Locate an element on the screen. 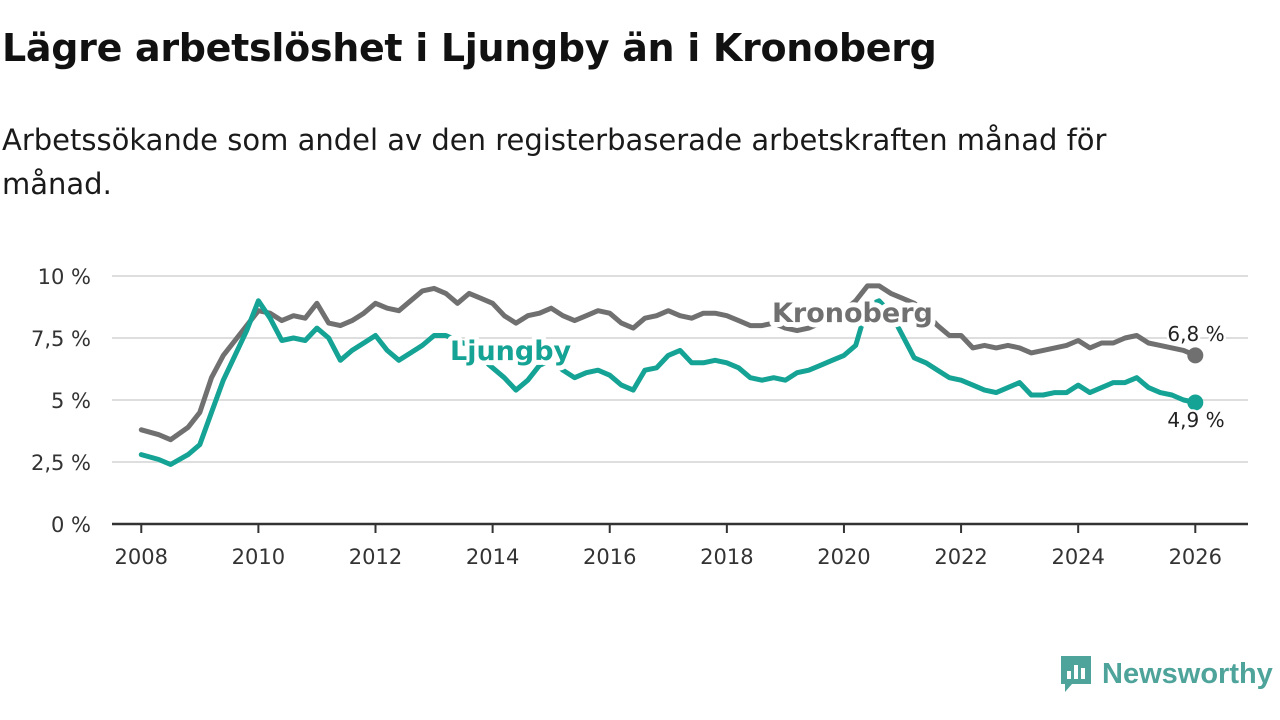  x-tick-label: 2014 is located at coordinates (492, 557).